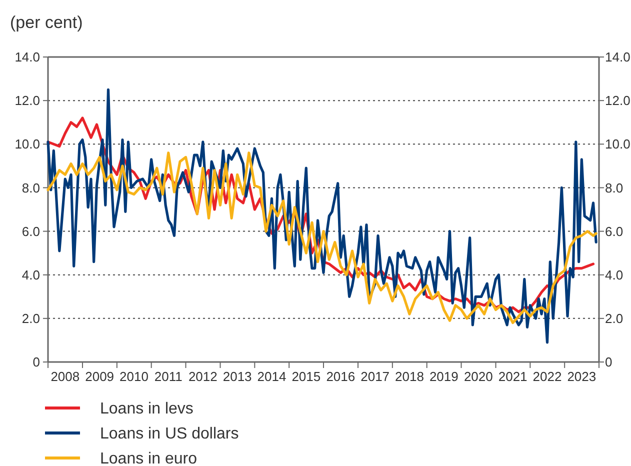 This screenshot has width=631, height=466. I want to click on y-tick-label: 0, so click(36, 362).